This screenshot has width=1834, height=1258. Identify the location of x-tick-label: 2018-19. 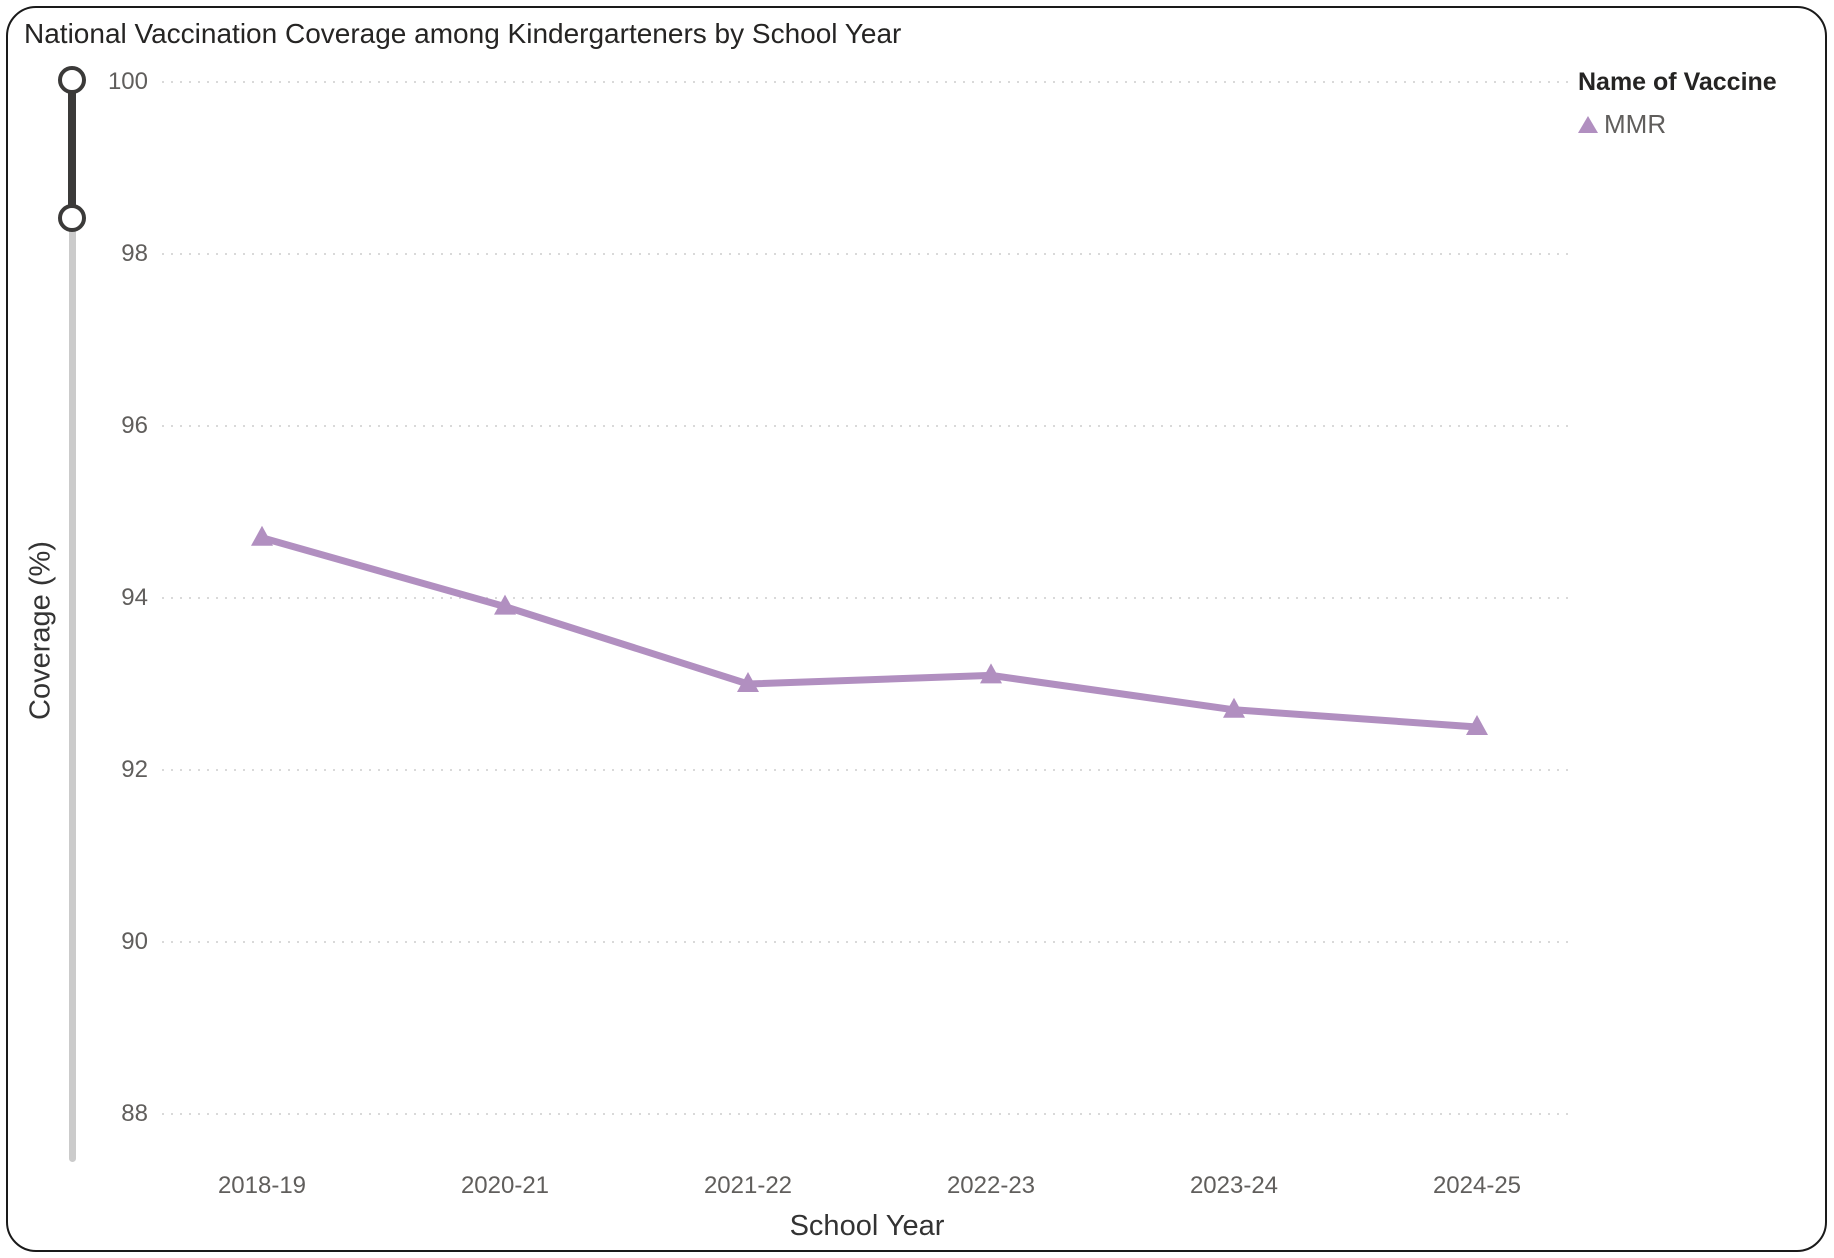
(262, 1185).